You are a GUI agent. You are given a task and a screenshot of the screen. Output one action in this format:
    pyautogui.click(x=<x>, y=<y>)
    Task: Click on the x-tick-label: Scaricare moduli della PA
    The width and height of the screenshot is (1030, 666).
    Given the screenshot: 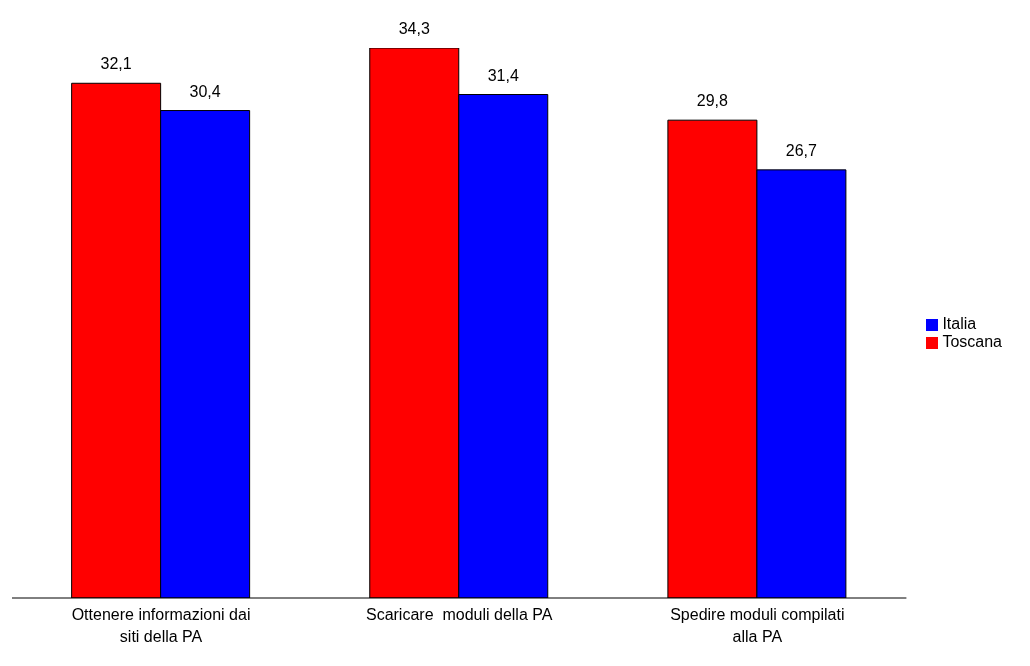 What is the action you would take?
    pyautogui.click(x=459, y=614)
    